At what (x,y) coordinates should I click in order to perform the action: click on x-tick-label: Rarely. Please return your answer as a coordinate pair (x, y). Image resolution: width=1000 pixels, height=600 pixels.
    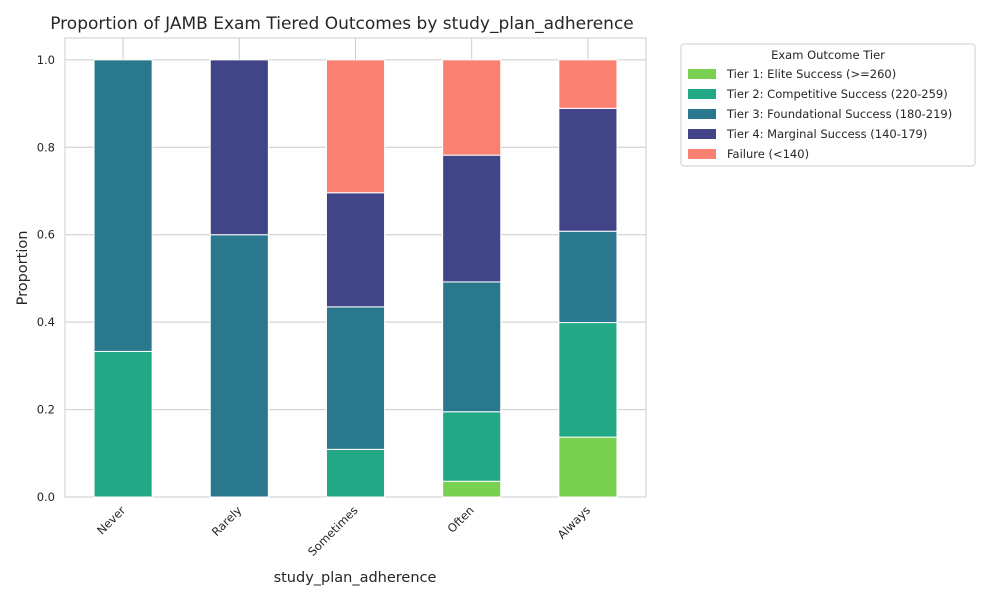
    Looking at the image, I should click on (227, 521).